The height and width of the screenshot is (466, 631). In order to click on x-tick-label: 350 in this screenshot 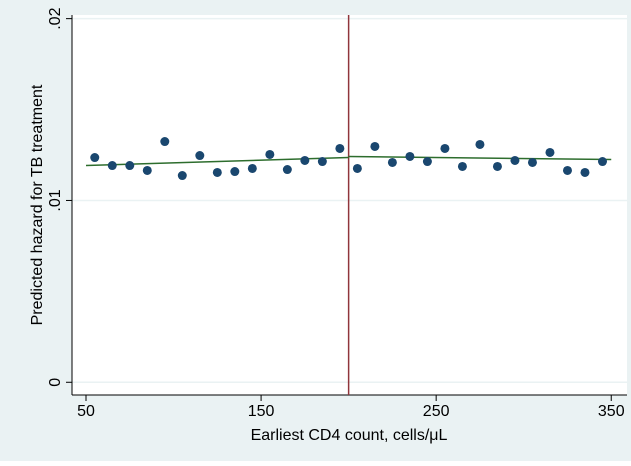, I will do `click(611, 411)`.